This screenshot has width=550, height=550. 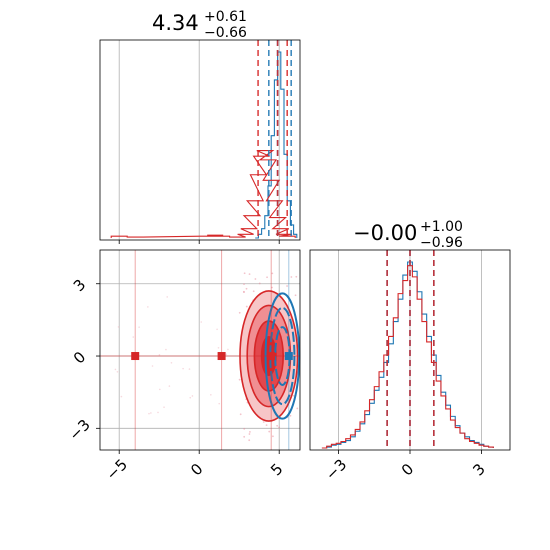 I want to click on hist-x-title-minus: −0.66, so click(x=225, y=33).